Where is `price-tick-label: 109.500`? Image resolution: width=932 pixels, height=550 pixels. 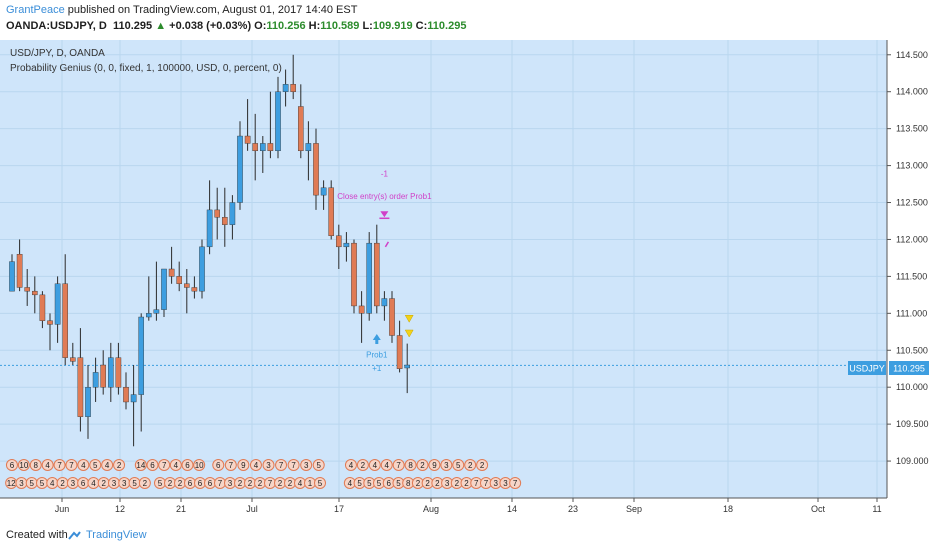 price-tick-label: 109.500 is located at coordinates (912, 424).